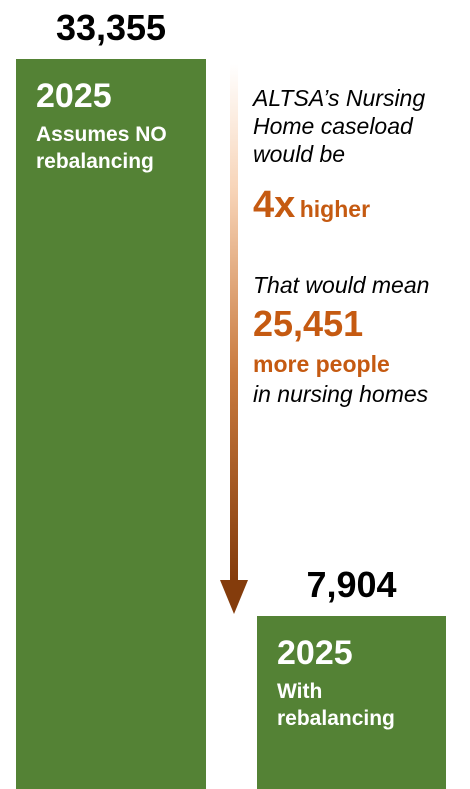  What do you see at coordinates (351, 584) in the screenshot?
I see `bar-value-label: 7,904` at bounding box center [351, 584].